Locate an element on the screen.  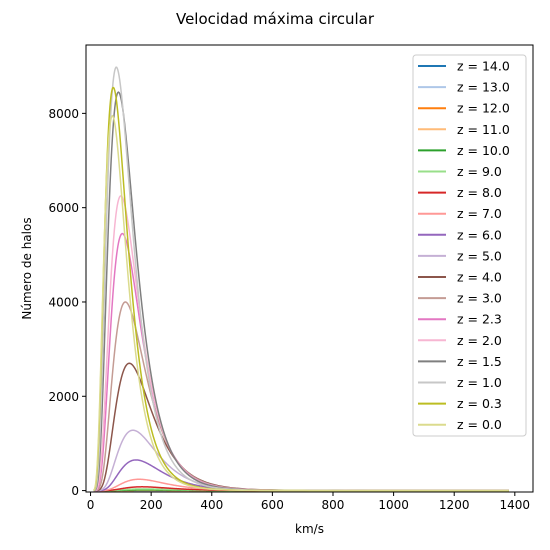
x-tick-label-7: 1400 is located at coordinates (515, 505).